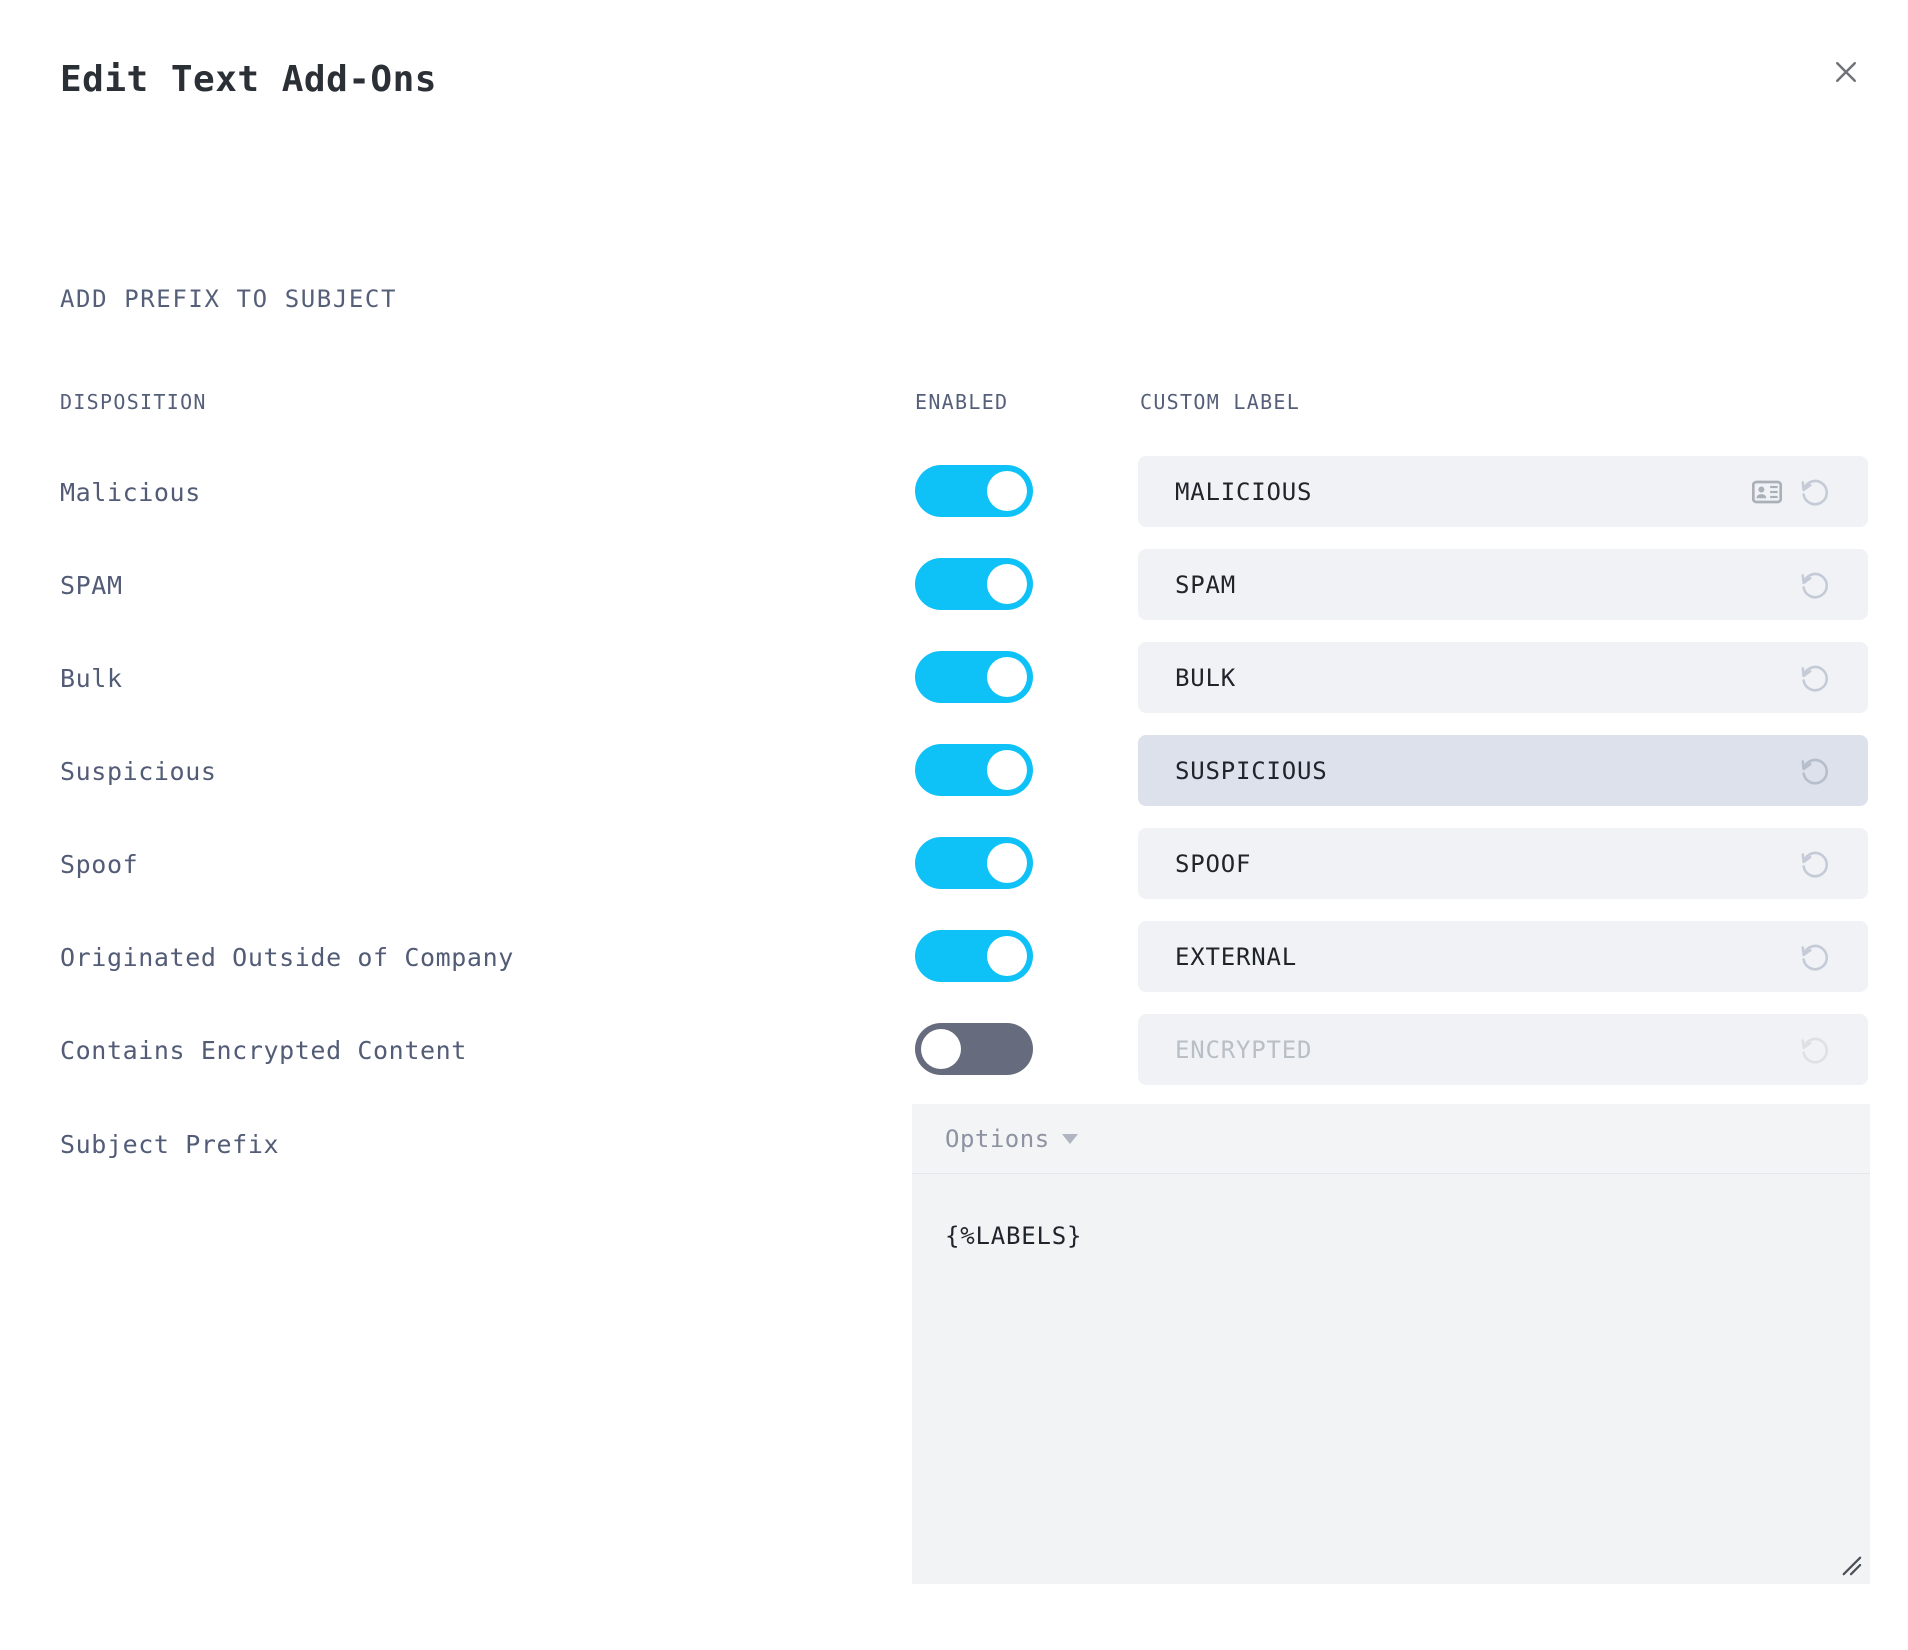 This screenshot has height=1650, width=1908. Describe the element at coordinates (99, 864) in the screenshot. I see `disposition-label: Spoof` at that location.